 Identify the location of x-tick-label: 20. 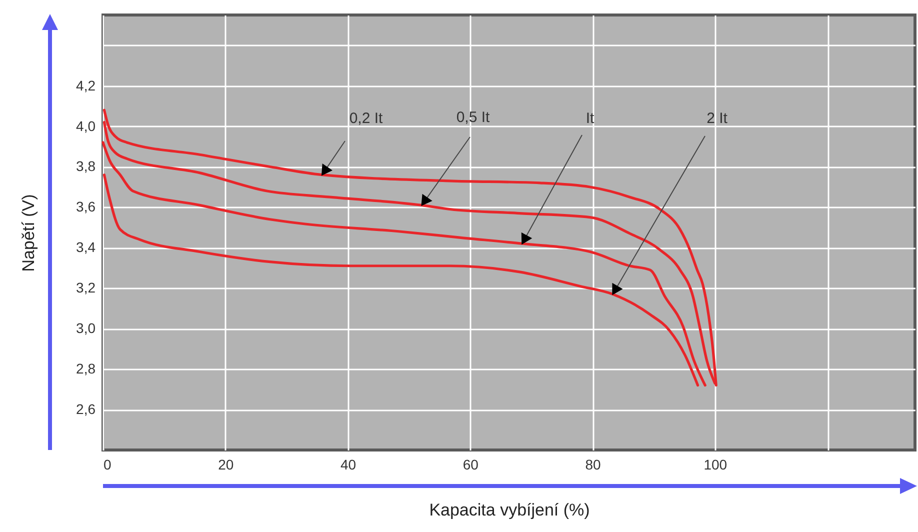
(226, 464).